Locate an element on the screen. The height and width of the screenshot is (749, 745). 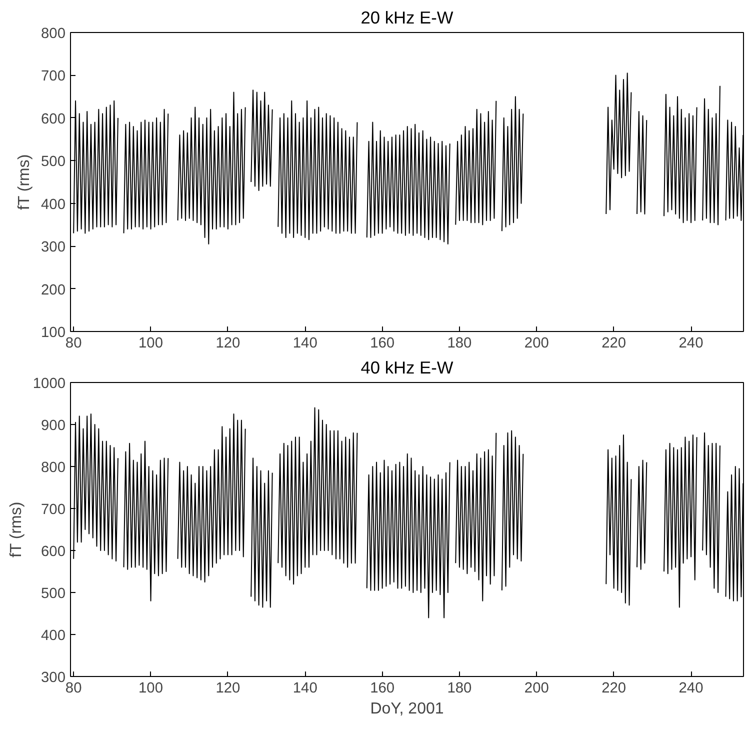
y-tick-label: 100 is located at coordinates (53, 333).